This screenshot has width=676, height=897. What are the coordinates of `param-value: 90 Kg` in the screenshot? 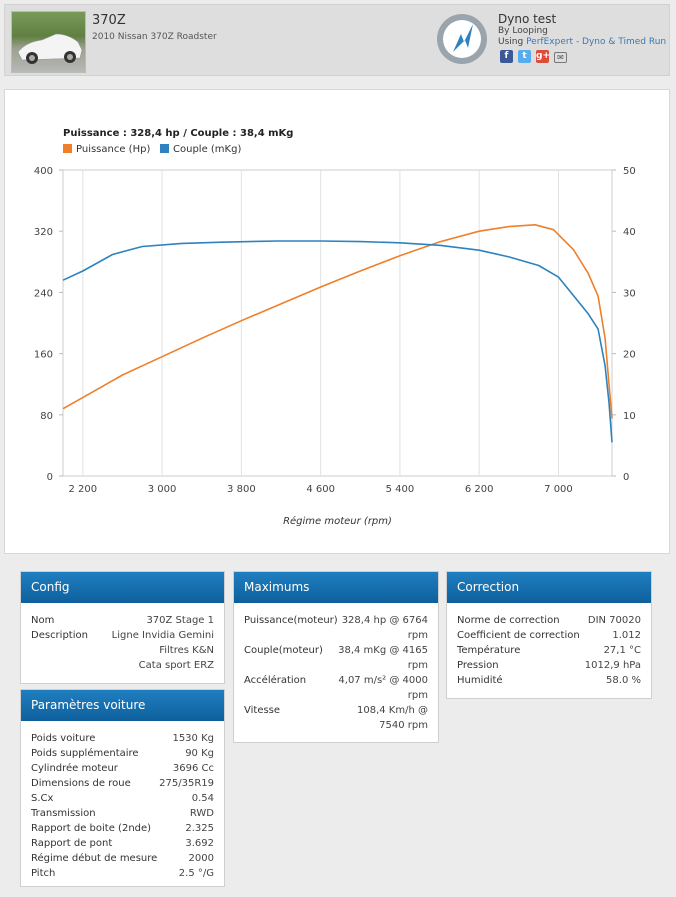 It's located at (199, 753).